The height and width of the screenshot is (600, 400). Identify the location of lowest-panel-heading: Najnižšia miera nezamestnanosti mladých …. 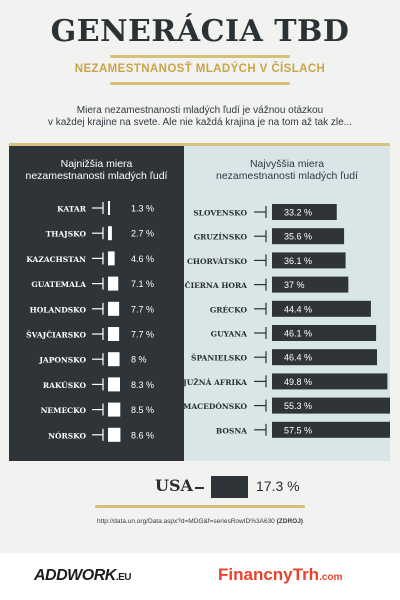
(96, 170).